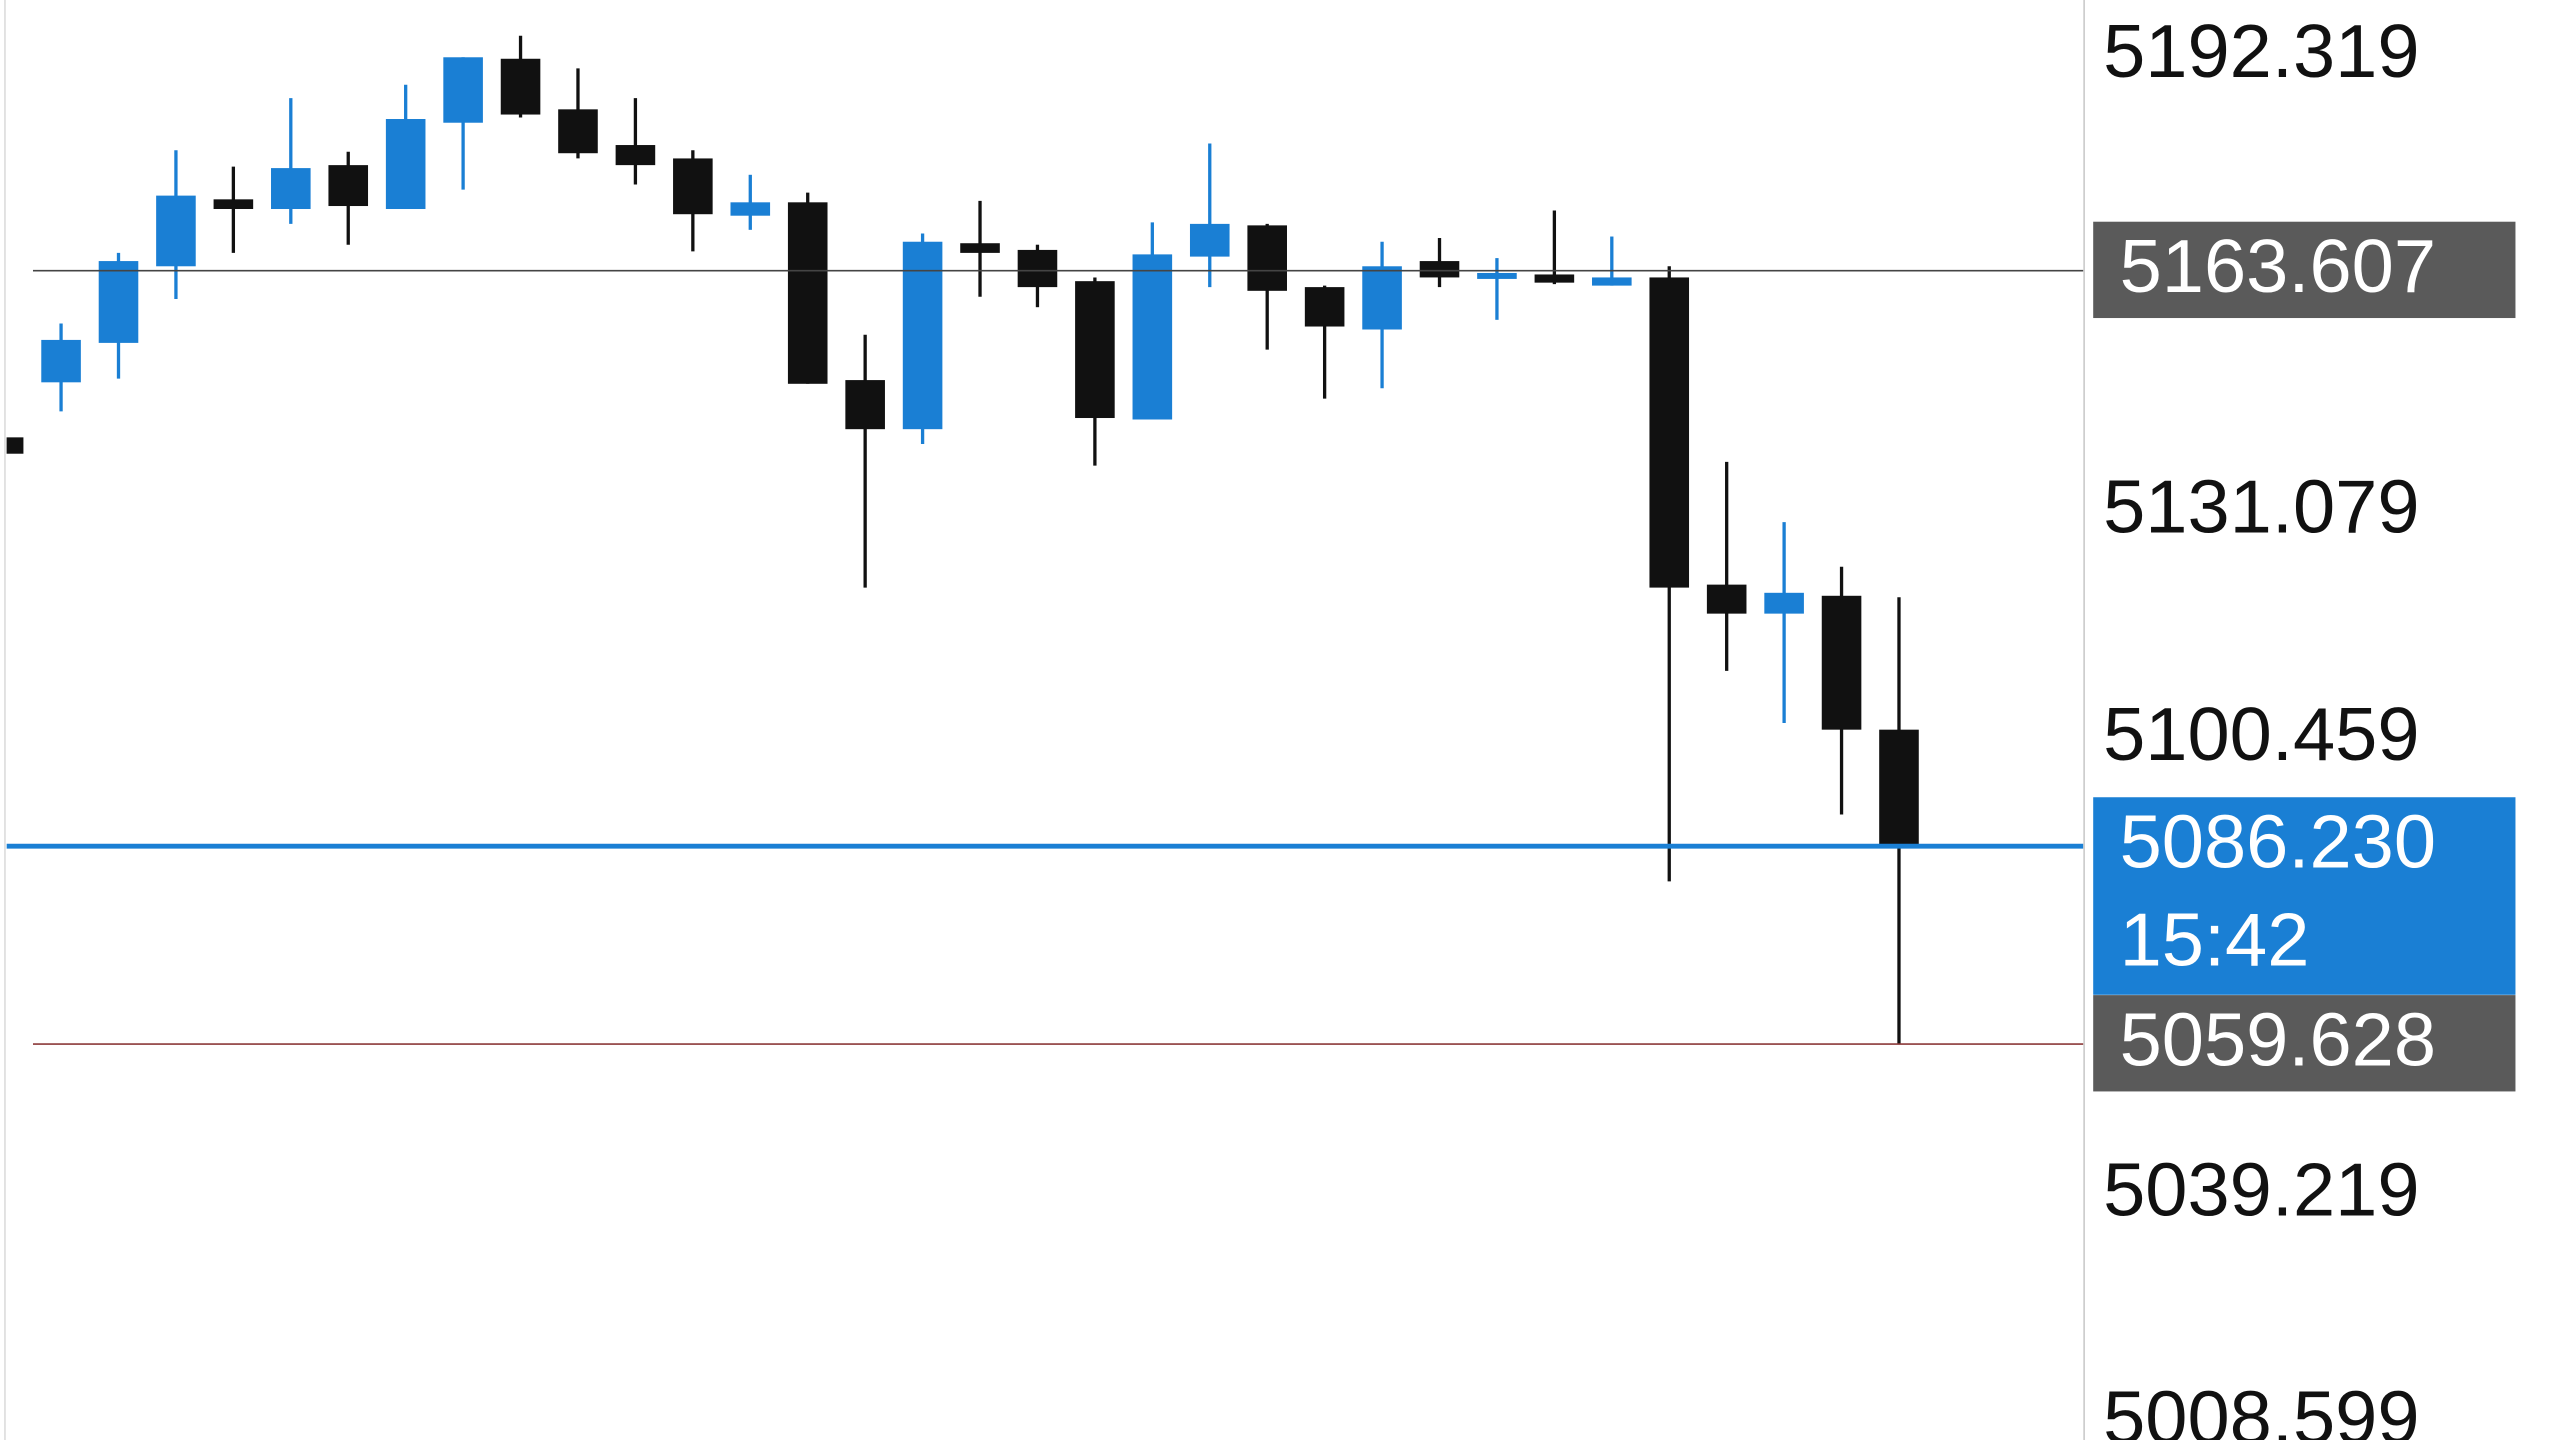 The height and width of the screenshot is (1440, 2560). I want to click on y-tick-label: 5100.459, so click(2261, 735).